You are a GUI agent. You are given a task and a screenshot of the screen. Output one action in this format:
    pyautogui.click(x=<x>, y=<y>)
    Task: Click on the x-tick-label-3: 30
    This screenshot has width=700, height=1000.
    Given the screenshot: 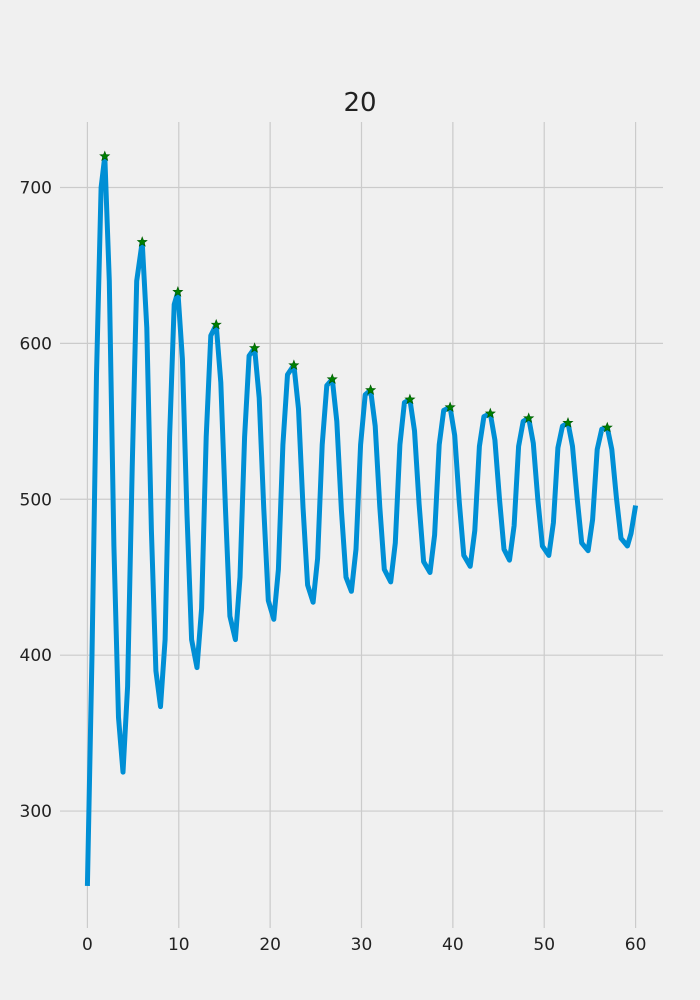 What is the action you would take?
    pyautogui.click(x=362, y=945)
    